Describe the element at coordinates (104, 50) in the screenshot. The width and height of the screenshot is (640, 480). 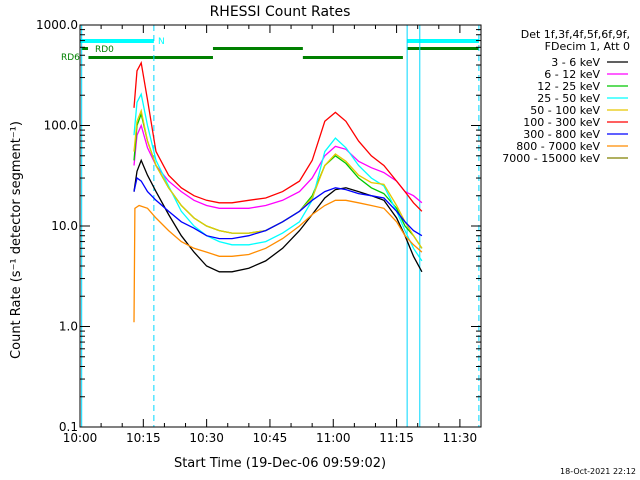
I see `annotation-label: RD0` at that location.